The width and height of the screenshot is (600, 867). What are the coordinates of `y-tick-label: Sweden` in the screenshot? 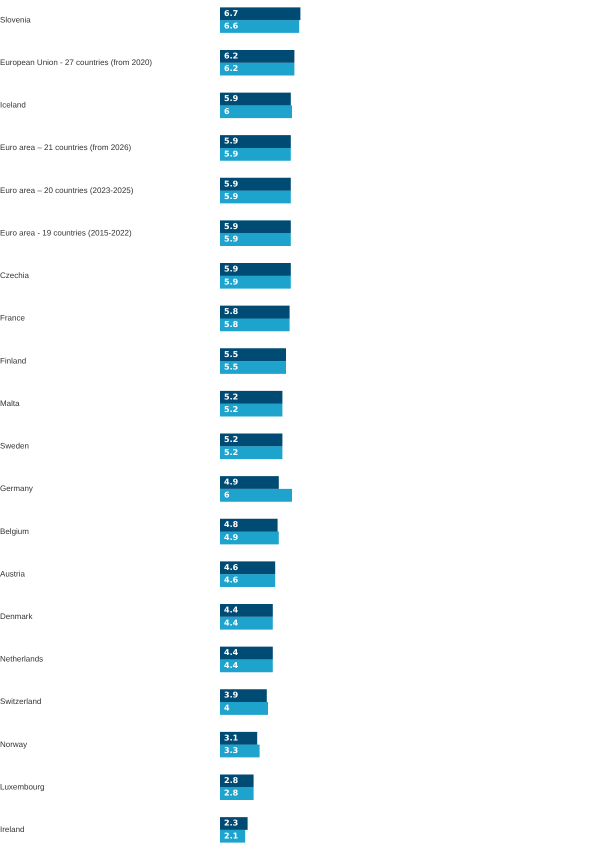 It's located at (14, 446).